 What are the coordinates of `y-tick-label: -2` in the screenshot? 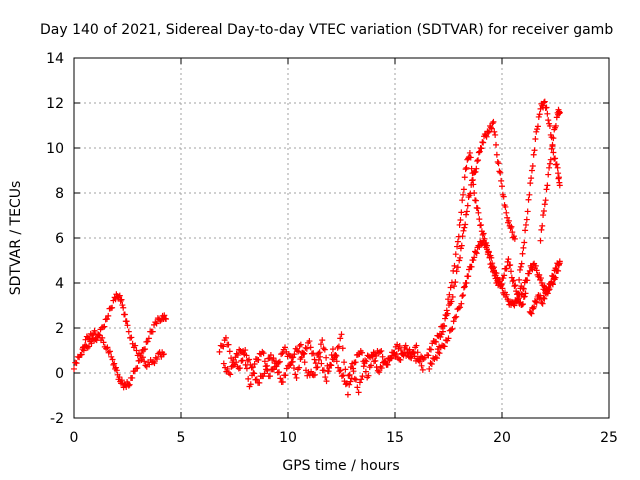 It's located at (57, 419).